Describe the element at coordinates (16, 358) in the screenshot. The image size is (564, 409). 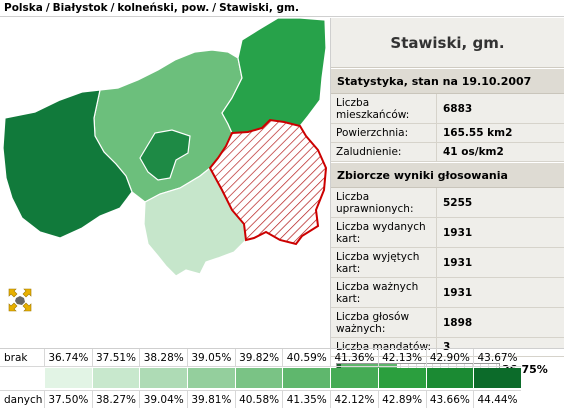
I see `legend-label-top: brak` at that location.